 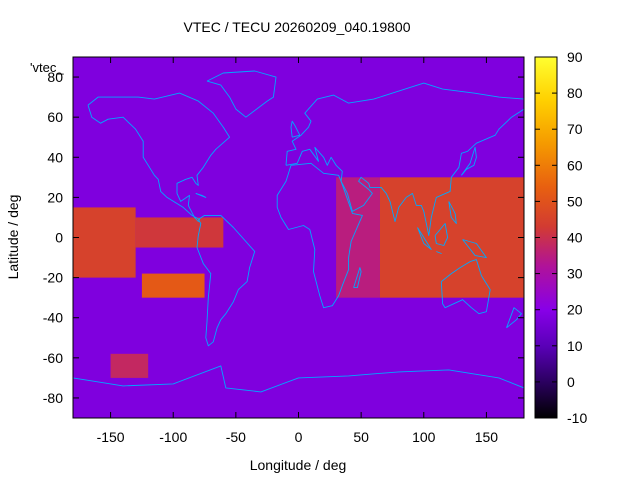 What do you see at coordinates (575, 201) in the screenshot?
I see `colorbar-tick-label: 50` at bounding box center [575, 201].